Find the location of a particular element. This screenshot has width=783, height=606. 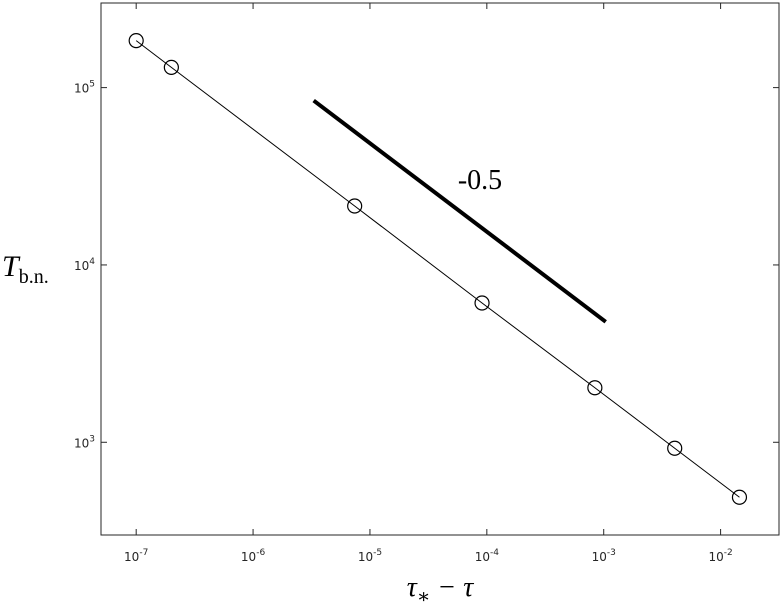

annotation: -0.5 is located at coordinates (480, 180).